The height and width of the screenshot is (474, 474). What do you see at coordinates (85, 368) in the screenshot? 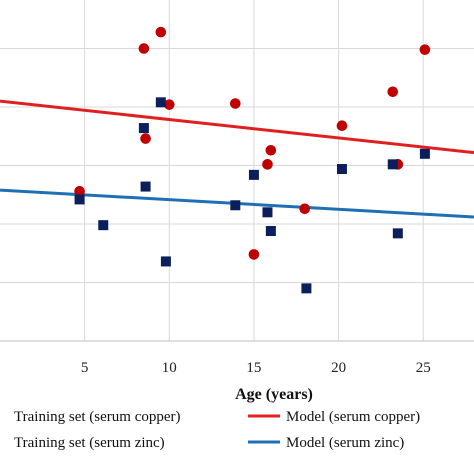
I see `x-tick-label: 5` at bounding box center [85, 368].